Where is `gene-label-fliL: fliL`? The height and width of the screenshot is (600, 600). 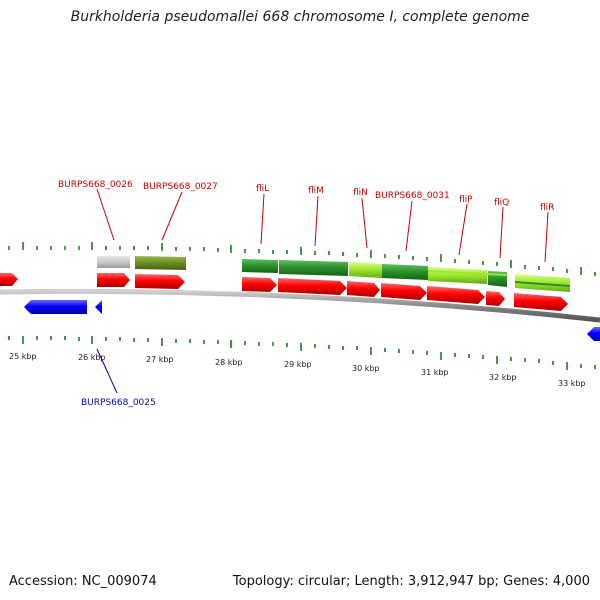 gene-label-fliL: fliL is located at coordinates (262, 189).